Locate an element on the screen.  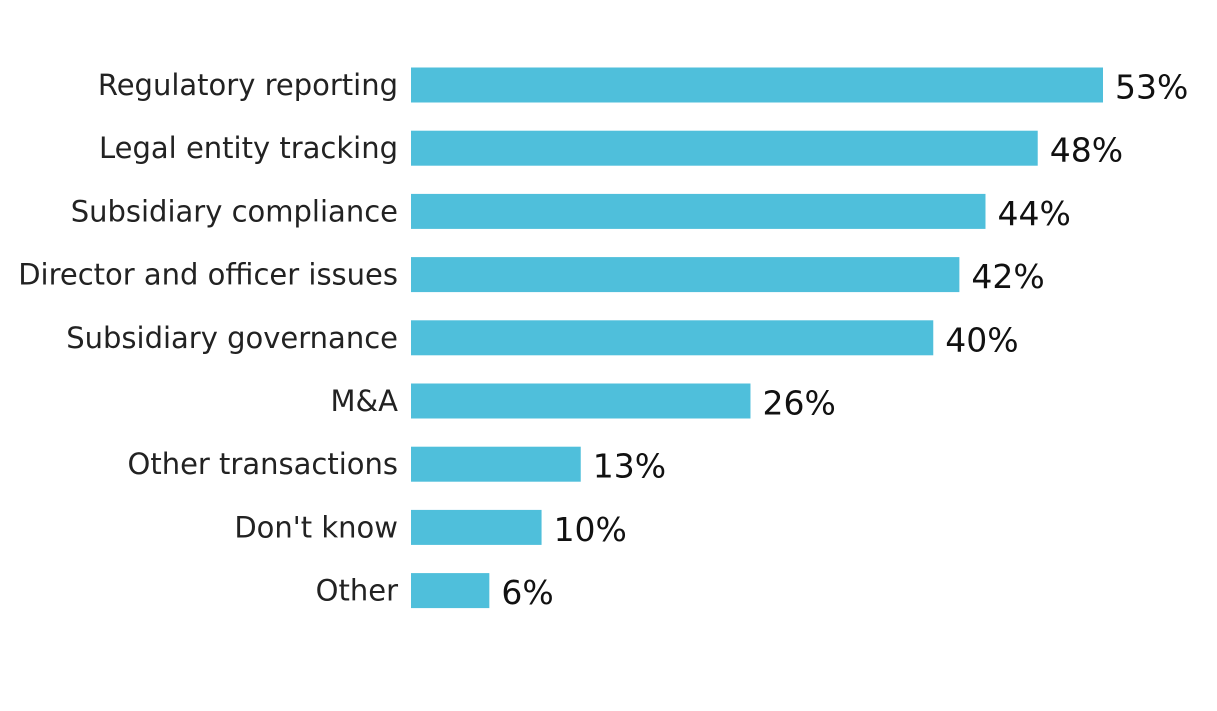
value-label-regulatory-reporting: 53% is located at coordinates (1151, 87).